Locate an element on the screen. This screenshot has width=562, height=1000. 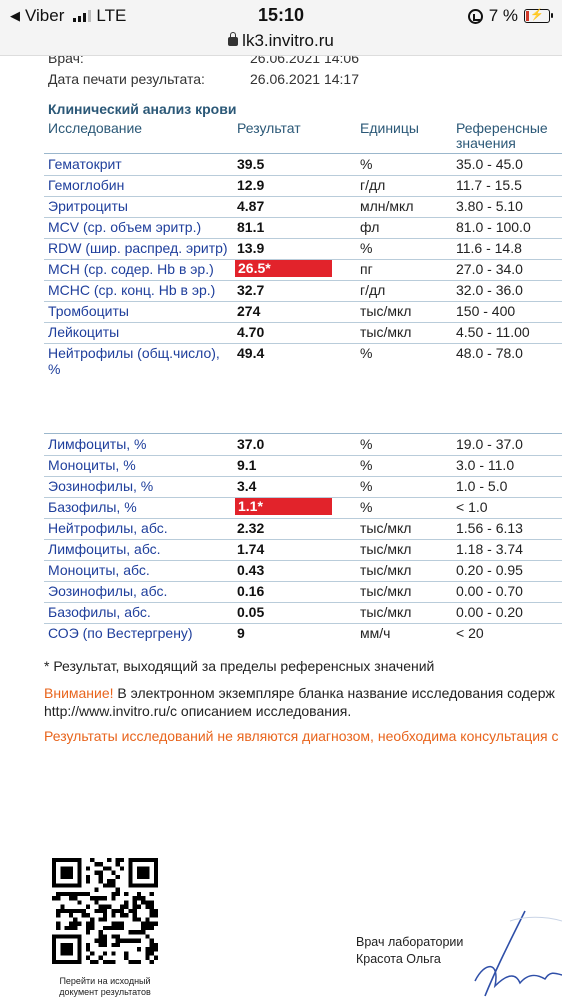
test-name: Гемоглобин is located at coordinates (86, 185).